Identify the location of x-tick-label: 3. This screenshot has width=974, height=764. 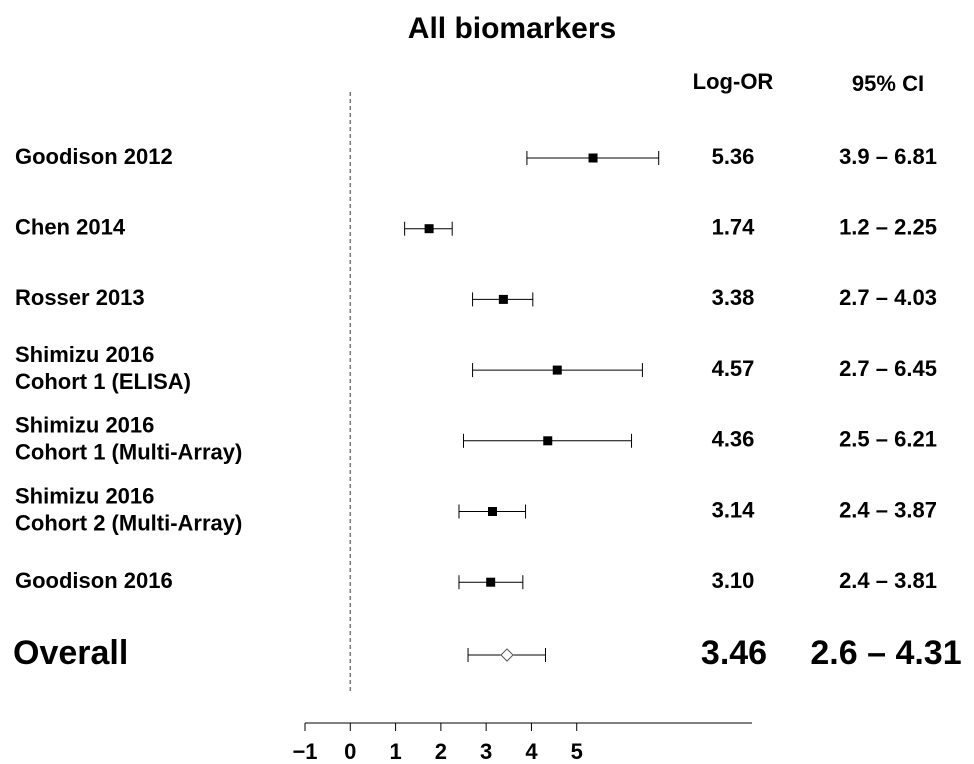
(486, 751).